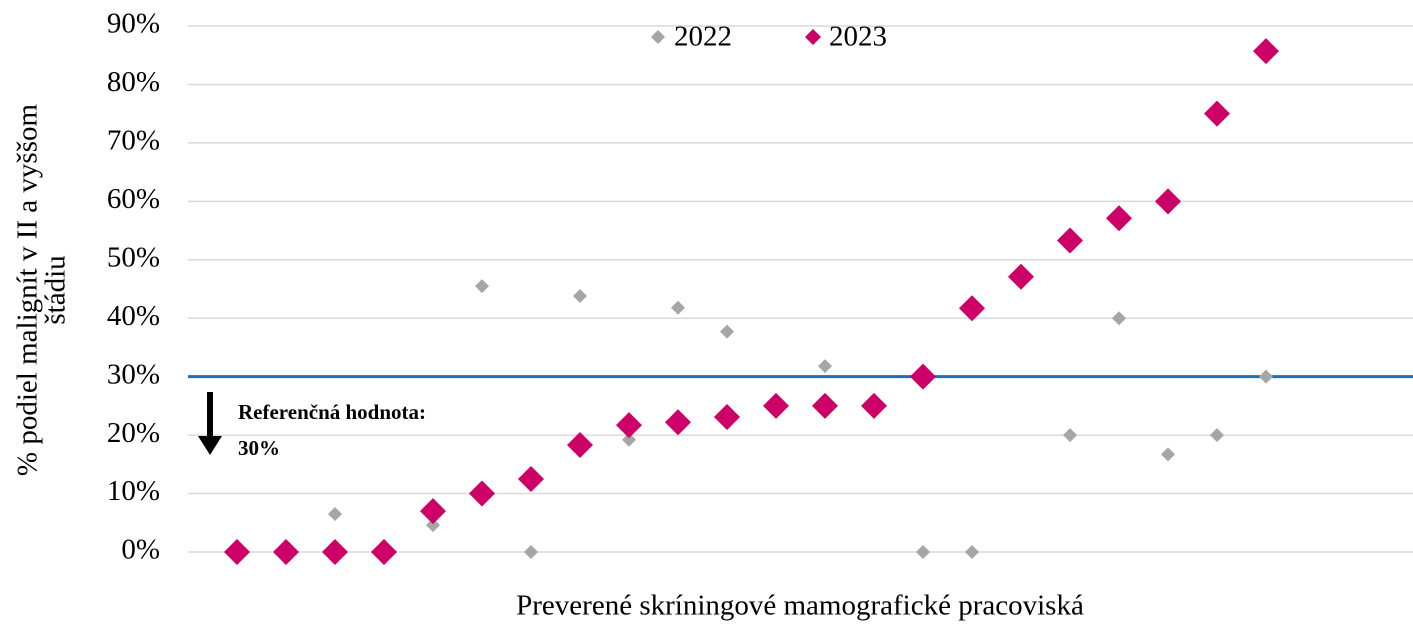  I want to click on reference-label: 30%, so click(259, 448).